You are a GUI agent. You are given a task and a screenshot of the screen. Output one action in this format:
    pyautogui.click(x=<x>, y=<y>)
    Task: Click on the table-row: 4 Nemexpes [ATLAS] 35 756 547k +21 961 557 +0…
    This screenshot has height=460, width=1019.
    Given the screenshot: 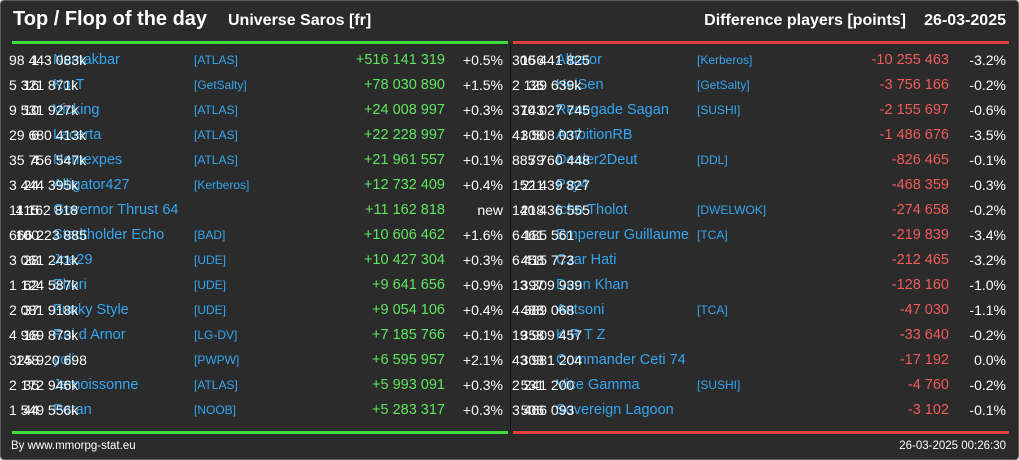 What is the action you would take?
    pyautogui.click(x=259, y=160)
    